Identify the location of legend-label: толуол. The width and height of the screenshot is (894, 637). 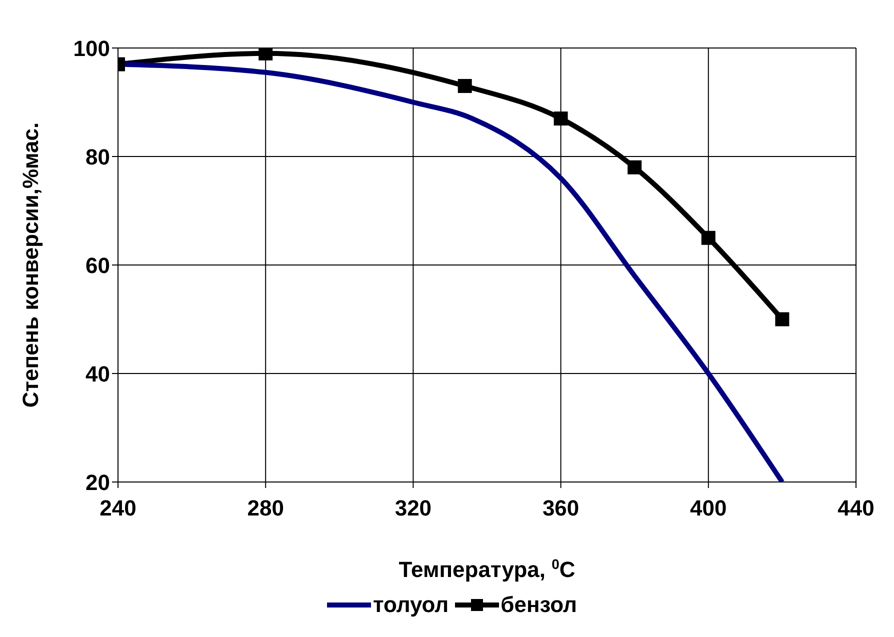
(410, 605).